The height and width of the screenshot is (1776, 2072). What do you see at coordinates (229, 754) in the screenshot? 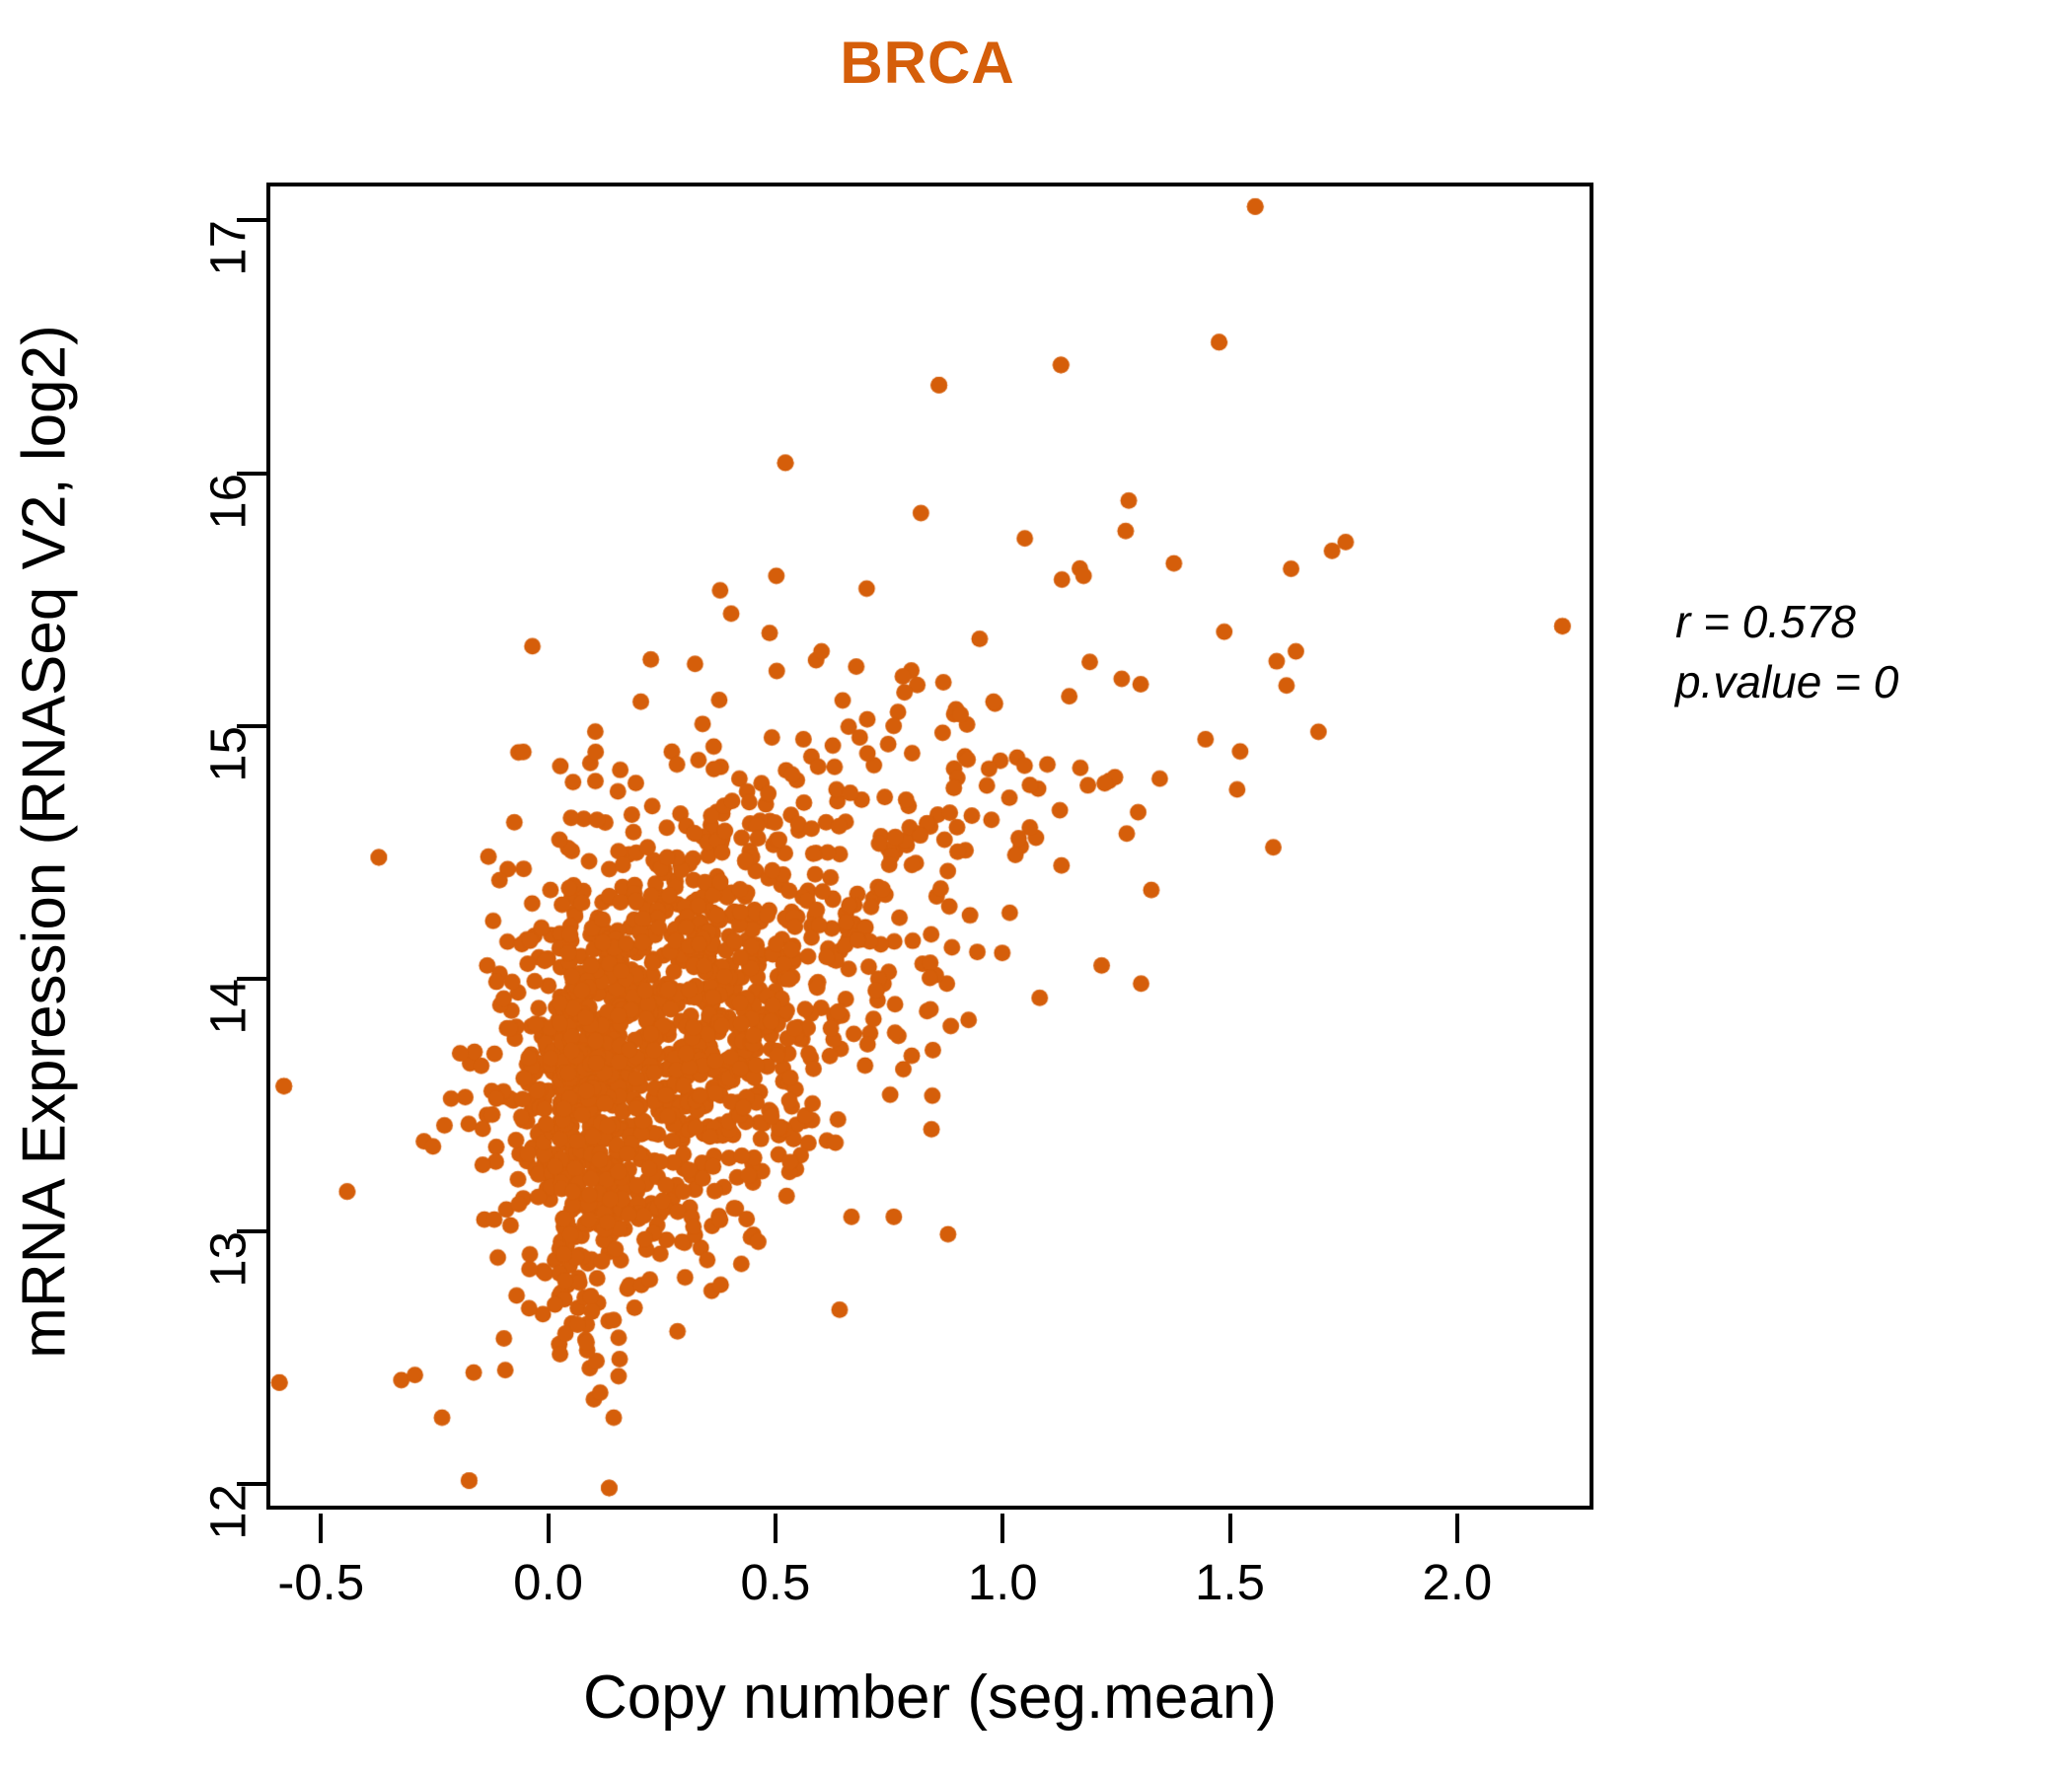
I see `y-tick-label: 15` at bounding box center [229, 754].